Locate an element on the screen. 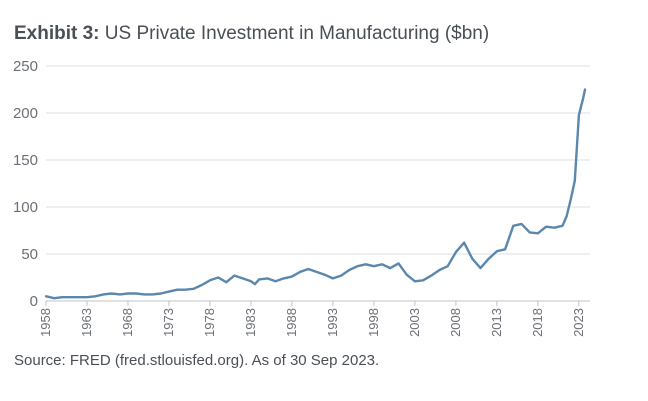  x-tick-label: 1978 is located at coordinates (209, 322).